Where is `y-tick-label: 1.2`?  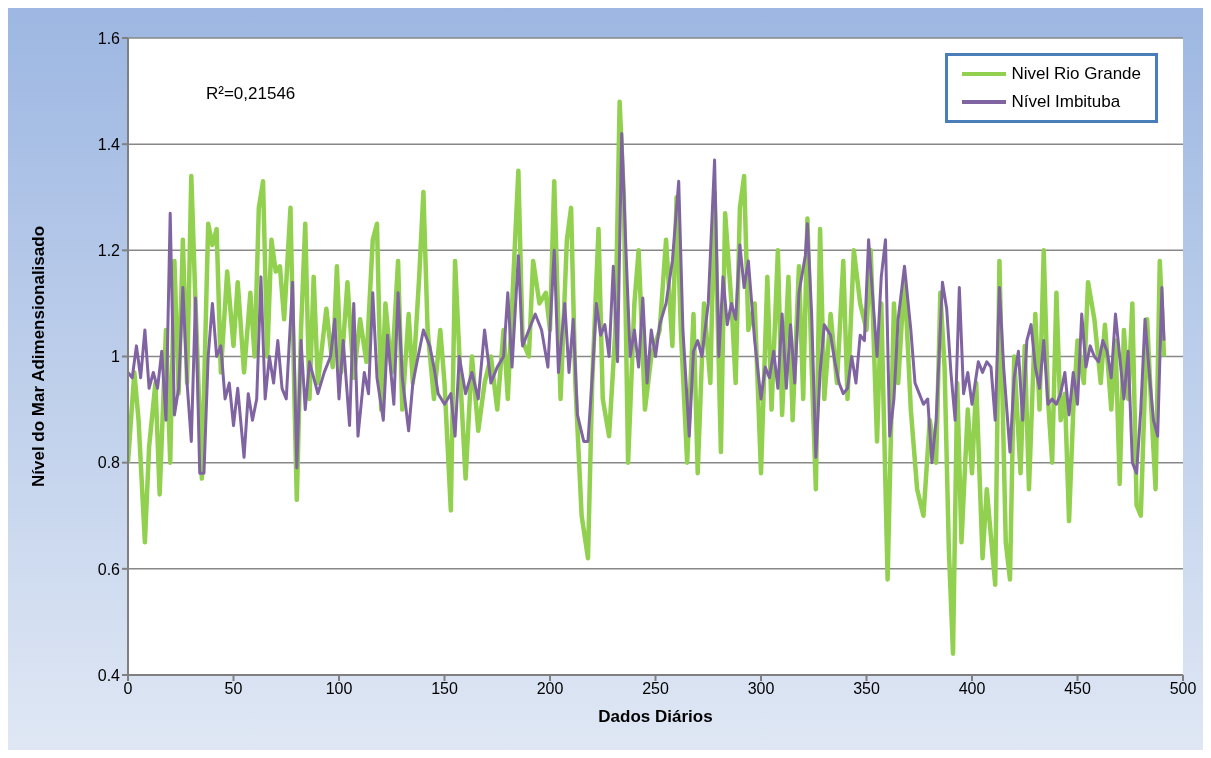
y-tick-label: 1.2 is located at coordinates (109, 251).